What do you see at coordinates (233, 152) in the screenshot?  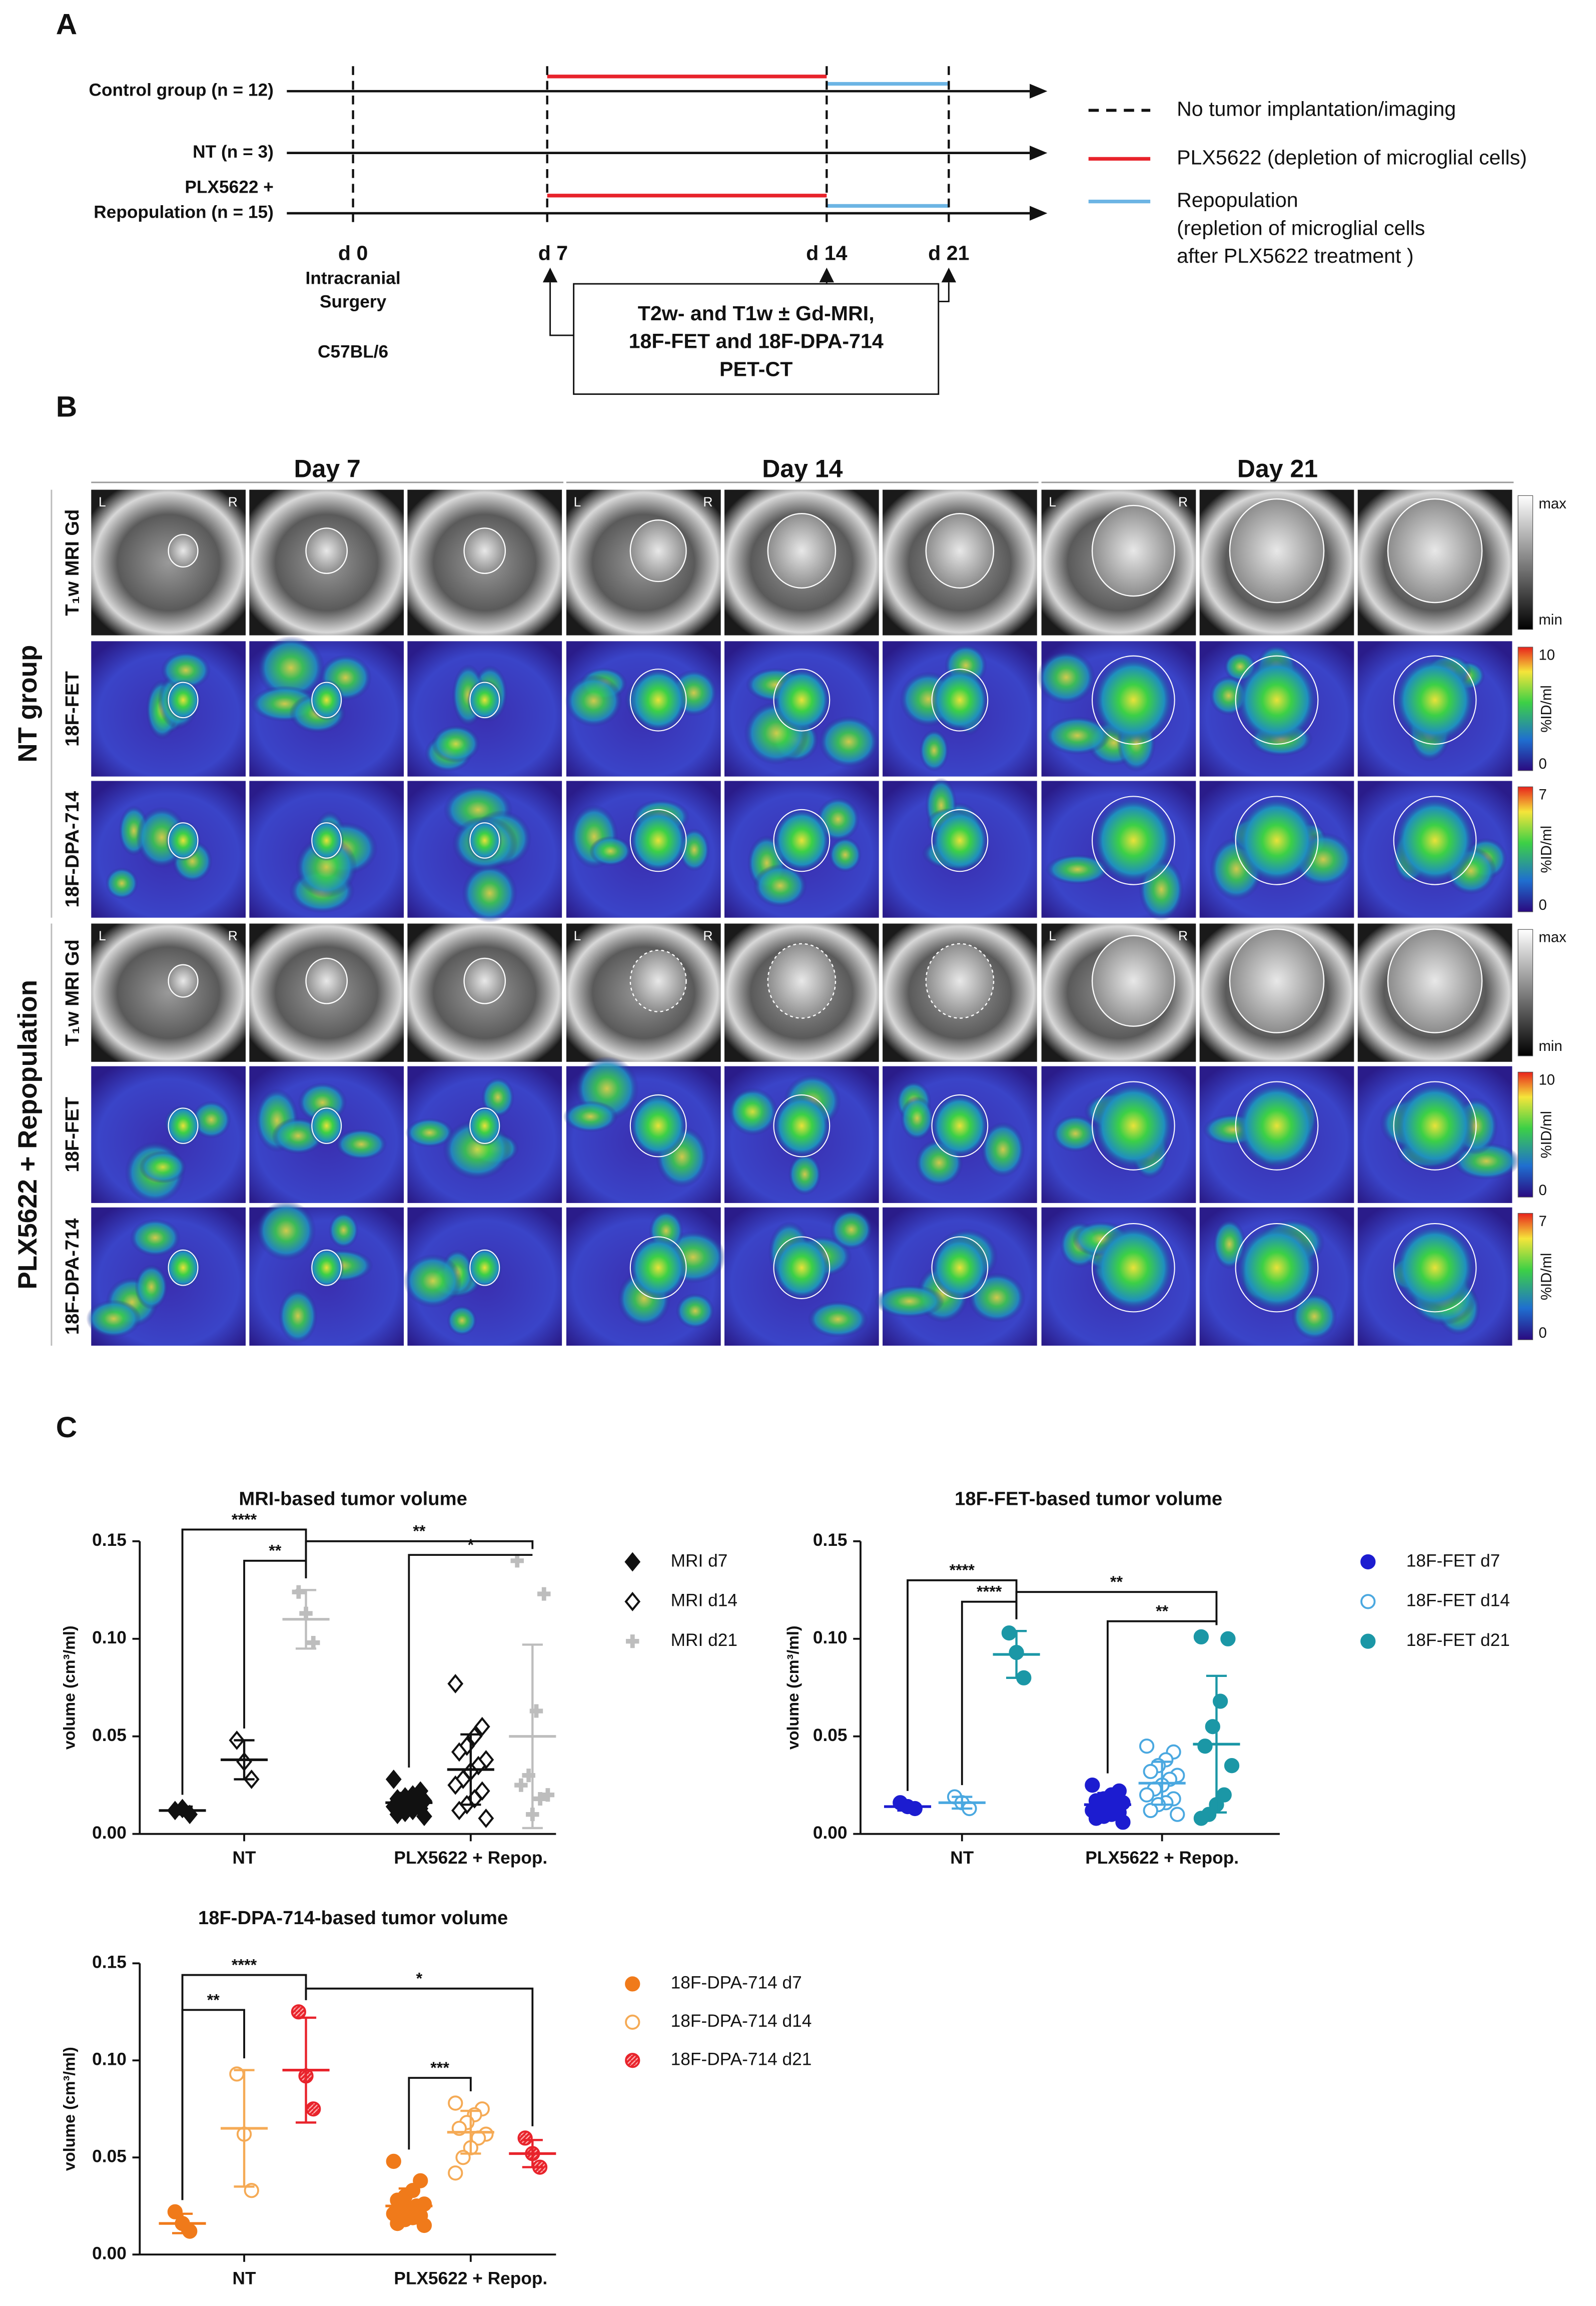 I see `group-label: NT (n = 3)` at bounding box center [233, 152].